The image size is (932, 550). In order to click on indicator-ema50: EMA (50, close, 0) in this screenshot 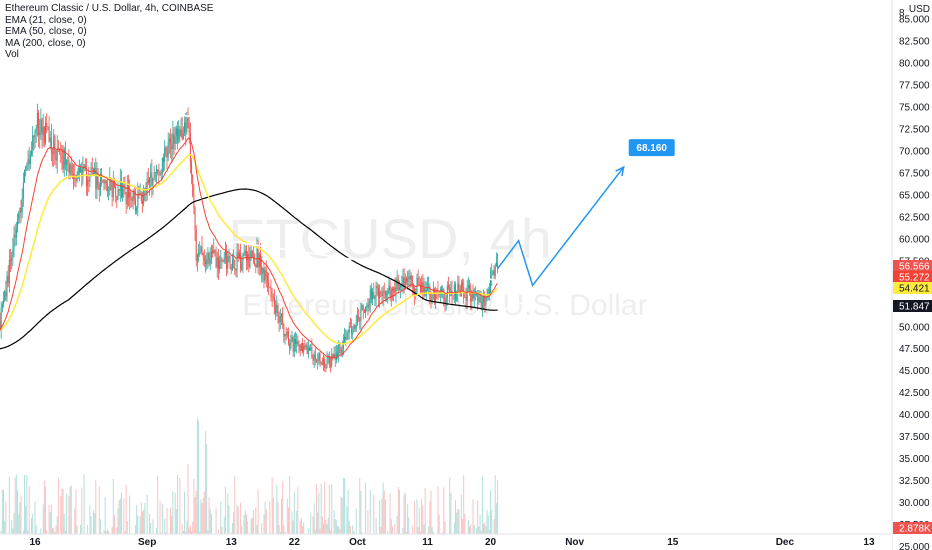, I will do `click(46, 31)`.